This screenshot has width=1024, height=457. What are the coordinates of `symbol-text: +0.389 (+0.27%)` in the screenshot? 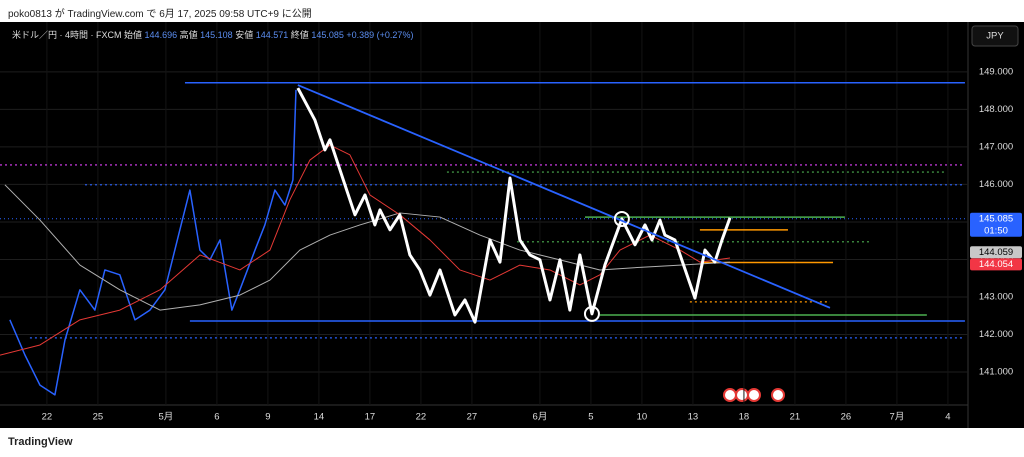 It's located at (380, 35).